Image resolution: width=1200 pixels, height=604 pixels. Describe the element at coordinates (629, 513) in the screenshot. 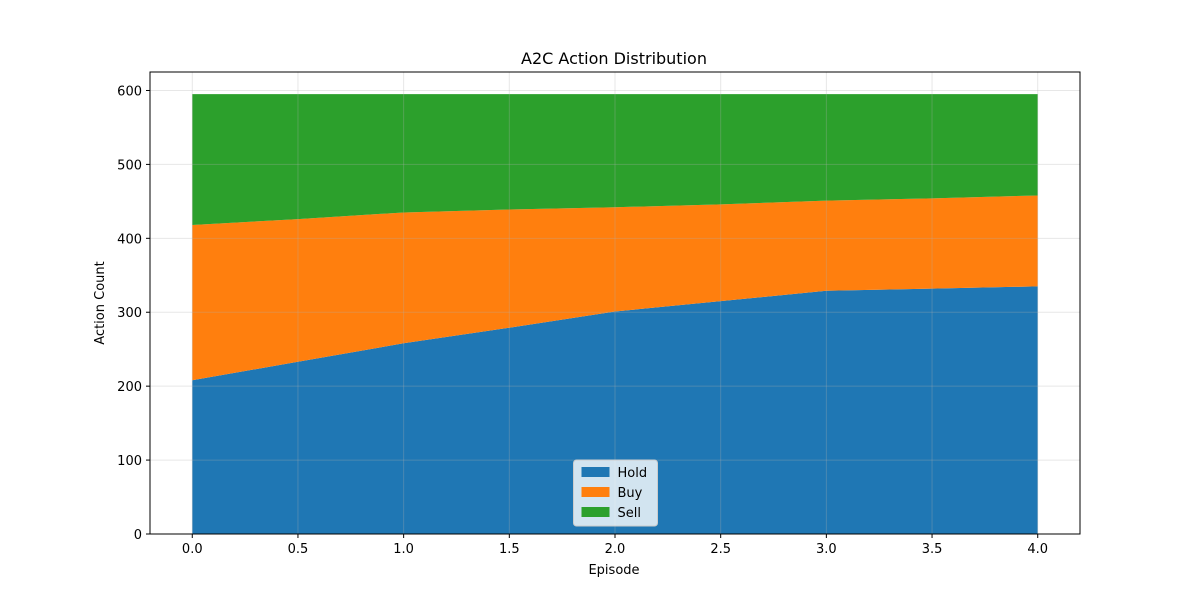

I see `legend-label-sell: Sell` at that location.